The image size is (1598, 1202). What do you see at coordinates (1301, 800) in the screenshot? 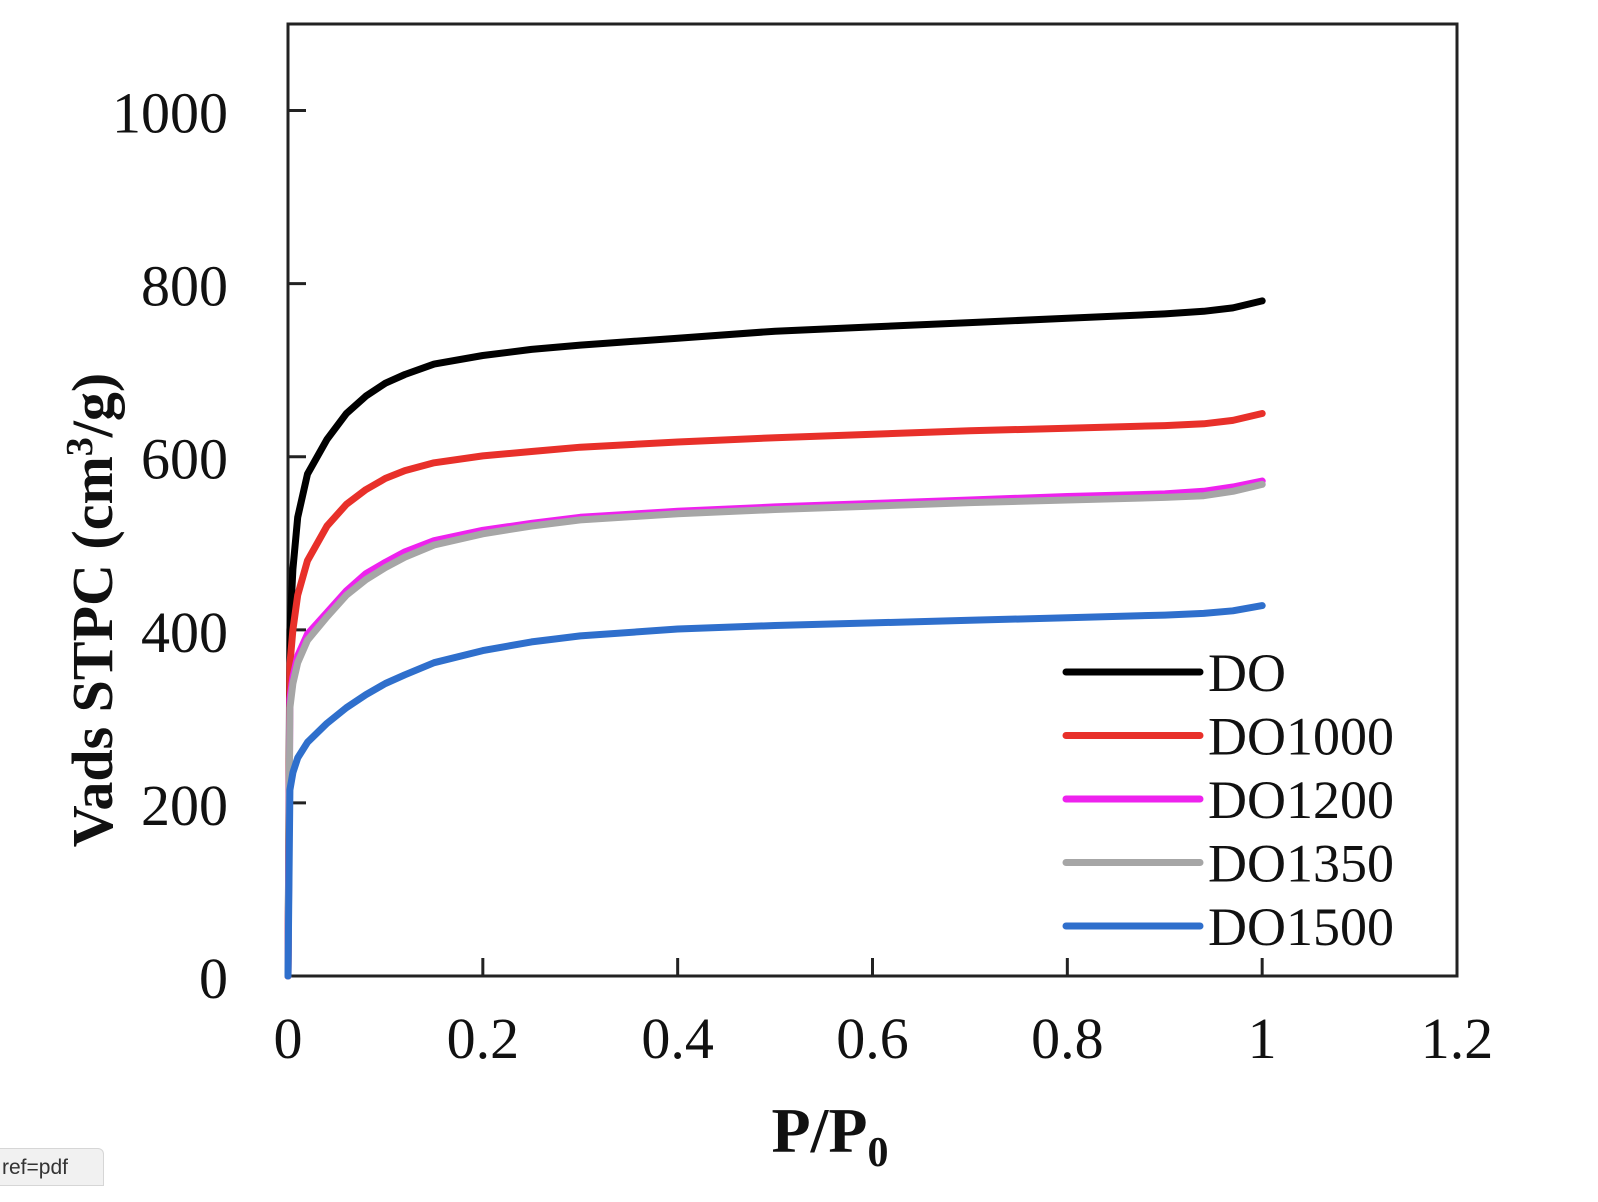
I see `legend-label-do1200: DO1200` at bounding box center [1301, 800].